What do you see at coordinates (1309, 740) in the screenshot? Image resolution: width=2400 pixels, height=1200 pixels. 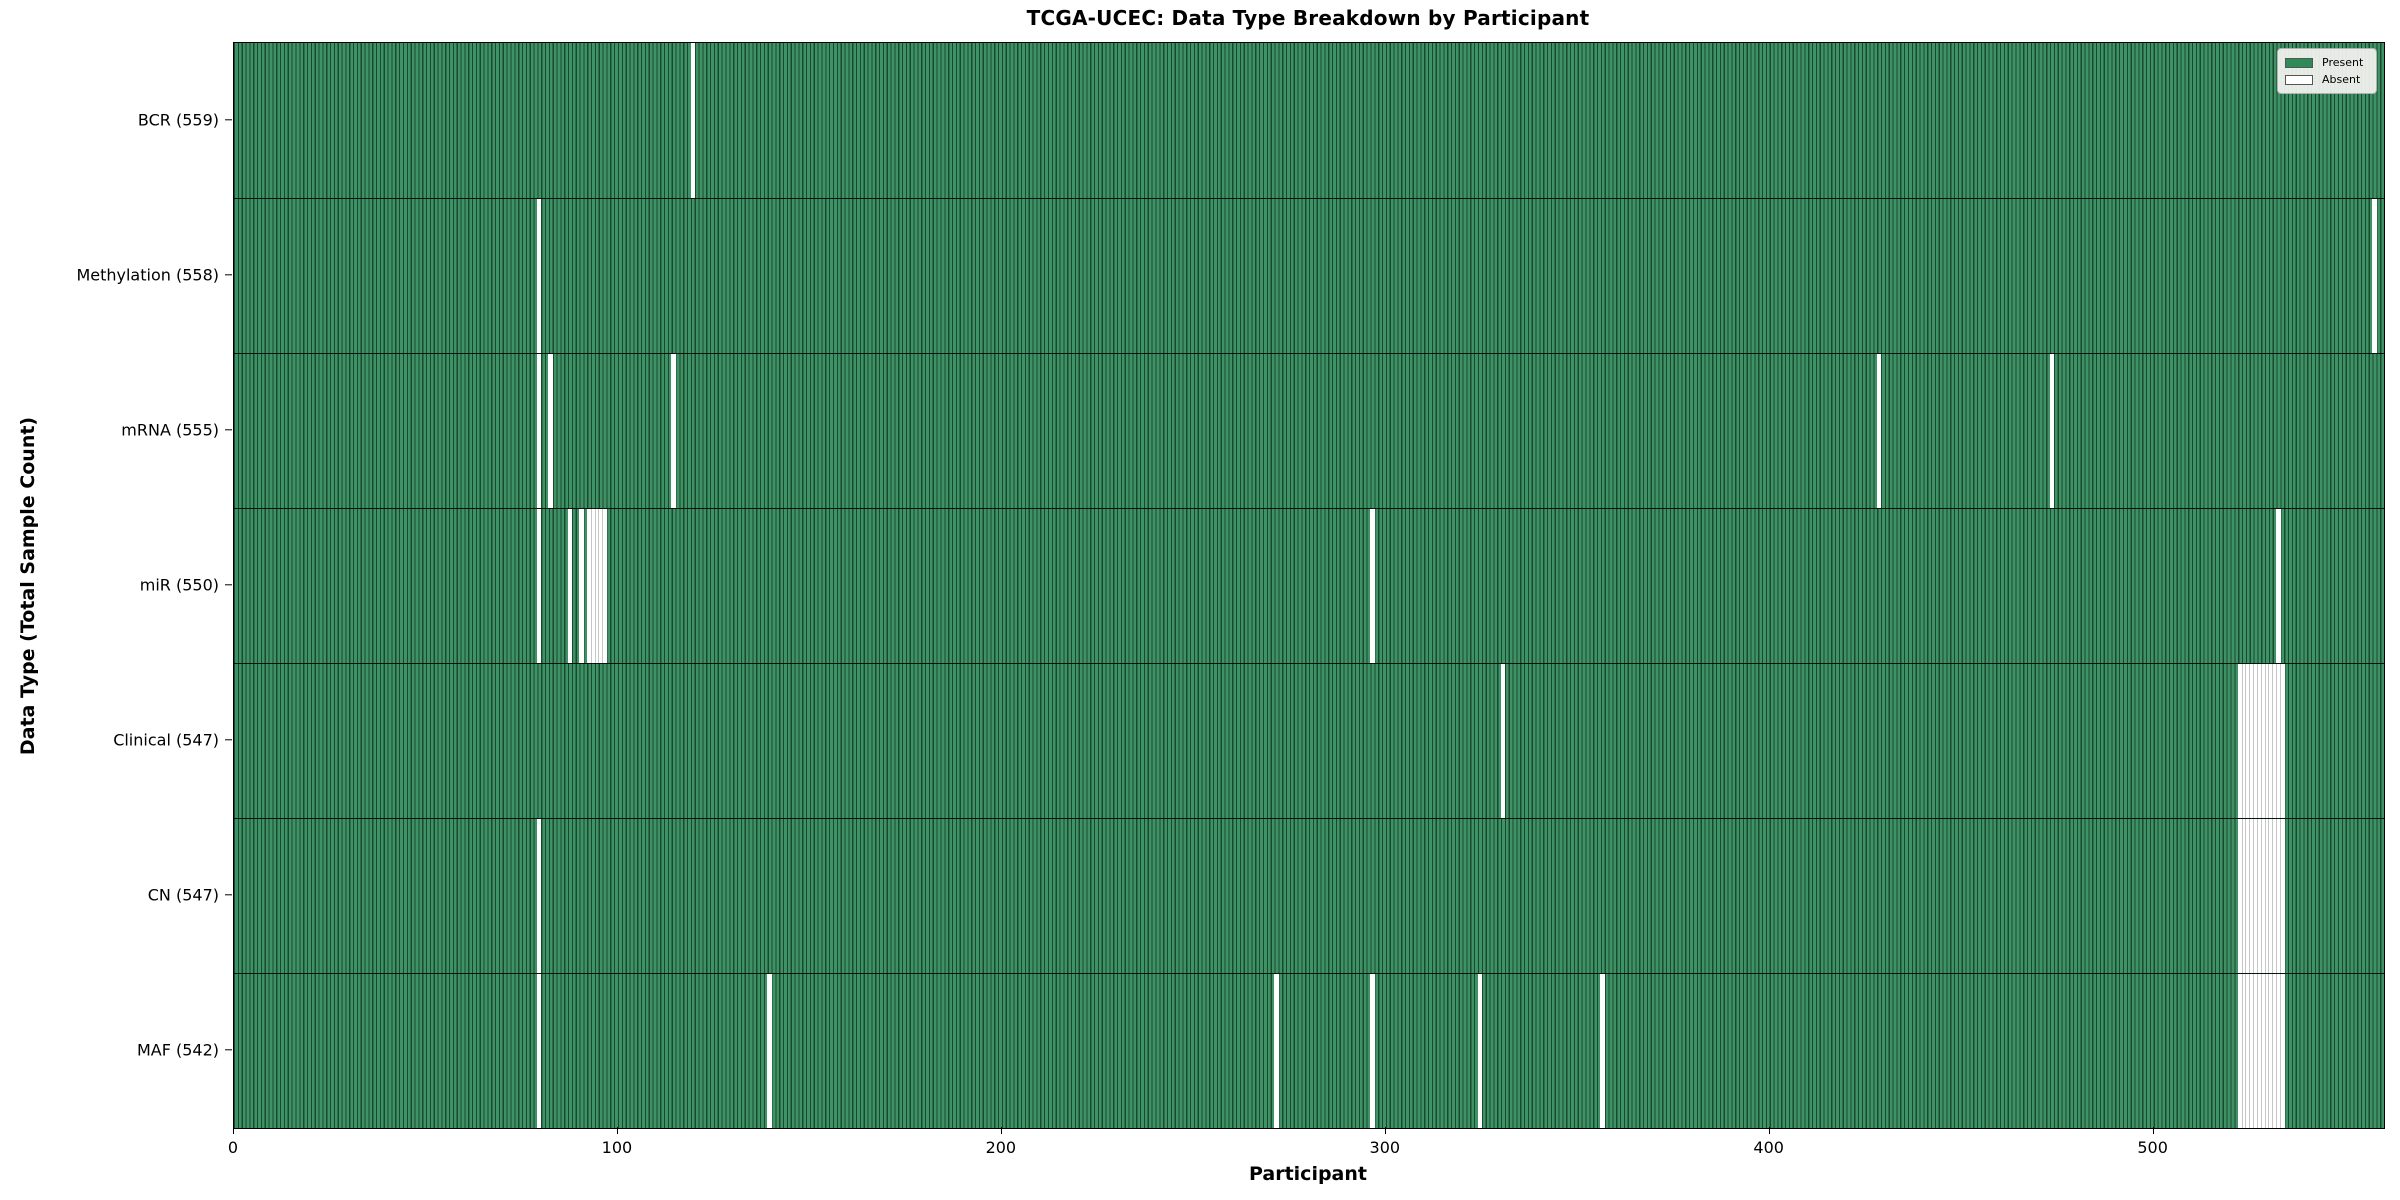 I see `heatmap-row-clinical` at bounding box center [1309, 740].